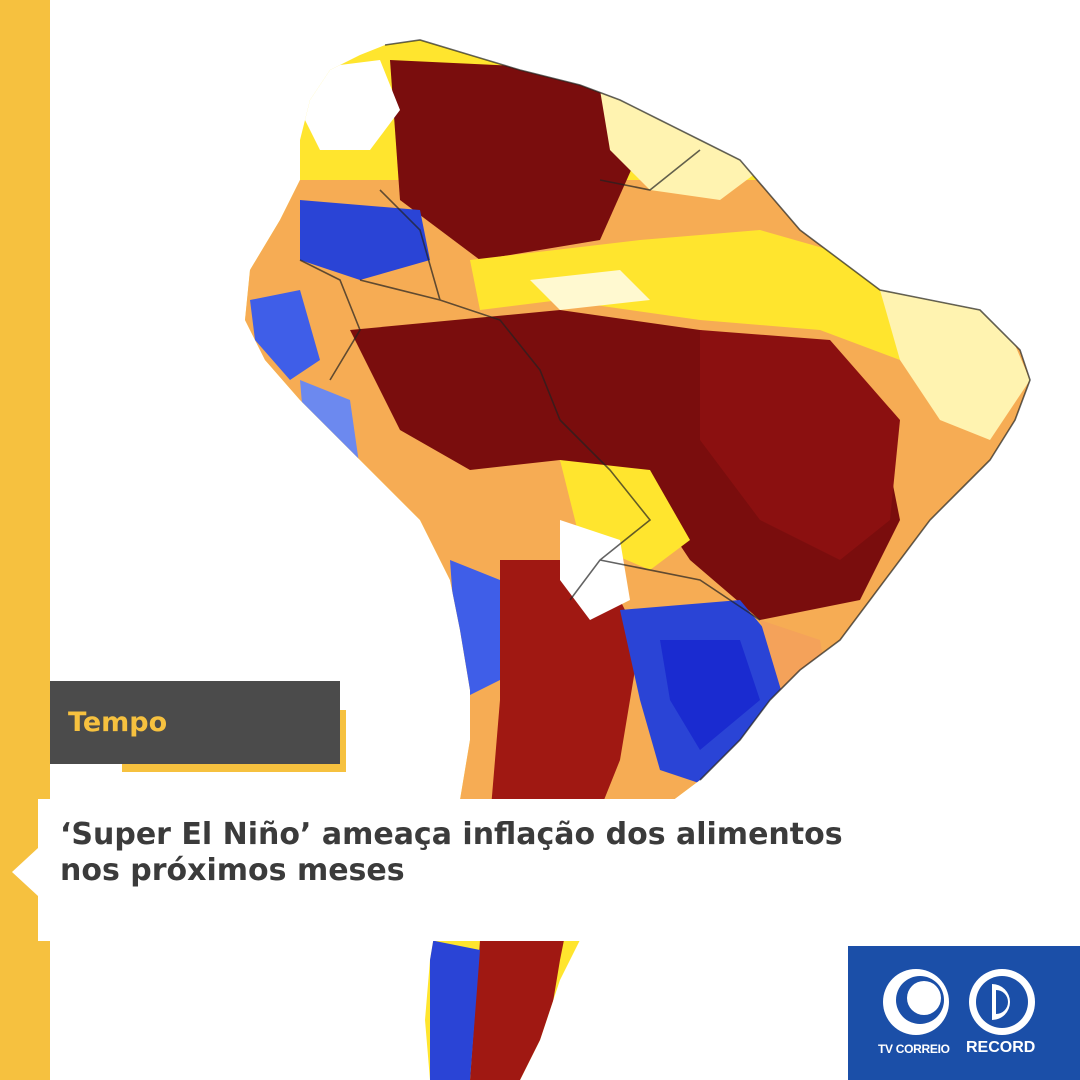 Image resolution: width=1080 pixels, height=1080 pixels. What do you see at coordinates (916, 1002) in the screenshot?
I see `tv-correio-logo-icon` at bounding box center [916, 1002].